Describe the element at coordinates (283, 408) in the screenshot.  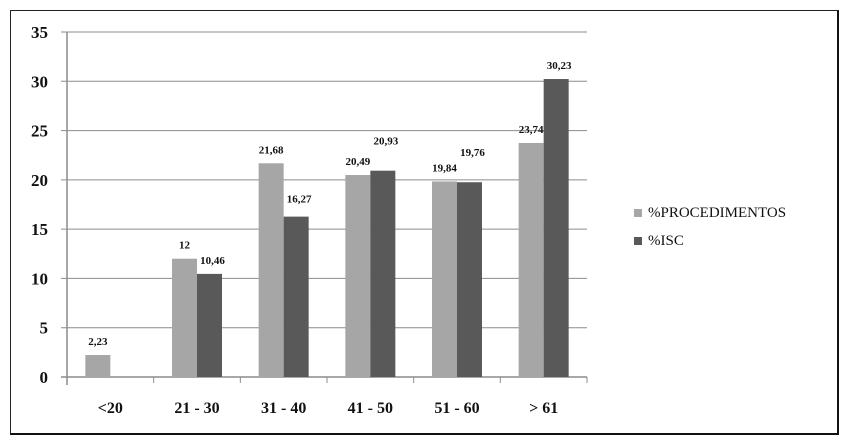
I see `x-tick-label: 31 - 40` at that location.